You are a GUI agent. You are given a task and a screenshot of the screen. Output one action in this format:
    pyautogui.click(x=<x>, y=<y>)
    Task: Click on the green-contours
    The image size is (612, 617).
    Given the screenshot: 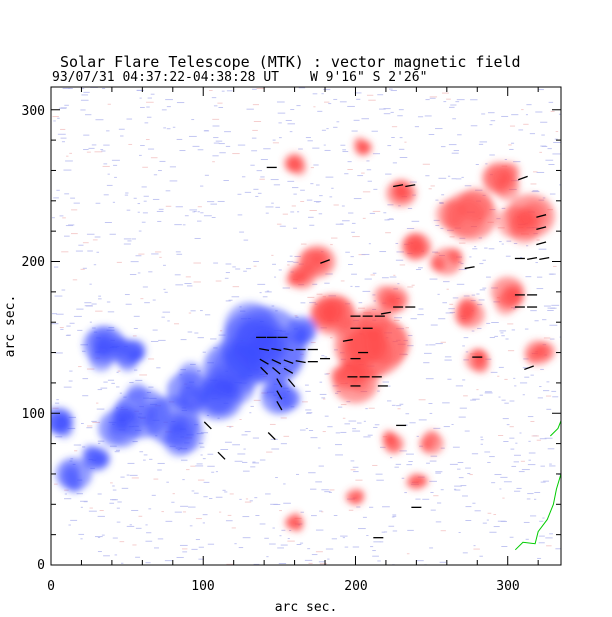 What is the action you would take?
    pyautogui.click(x=537, y=485)
    